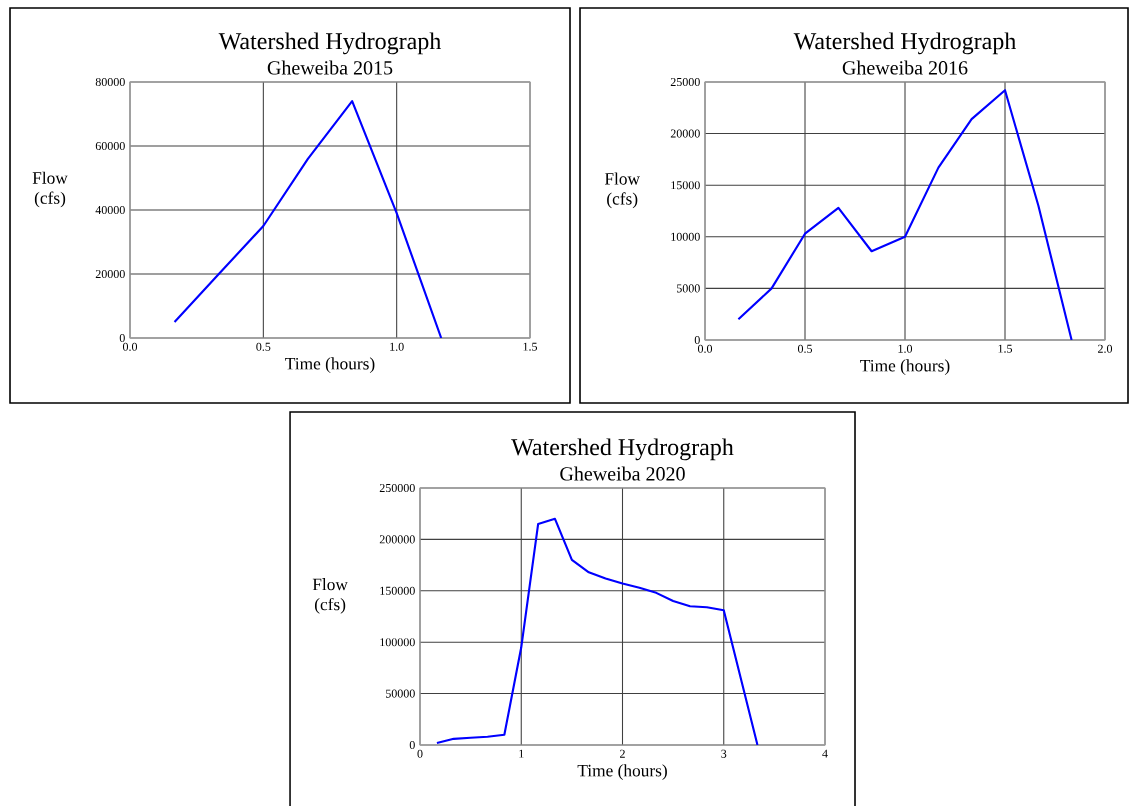 Image resolution: width=1135 pixels, height=806 pixels. I want to click on y-tick-label: 80000, so click(110, 82).